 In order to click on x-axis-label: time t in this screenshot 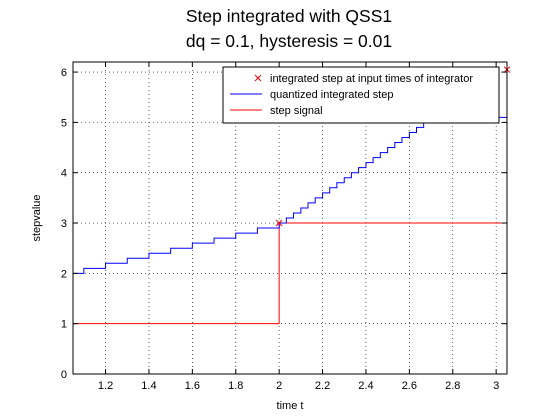, I will do `click(290, 406)`.